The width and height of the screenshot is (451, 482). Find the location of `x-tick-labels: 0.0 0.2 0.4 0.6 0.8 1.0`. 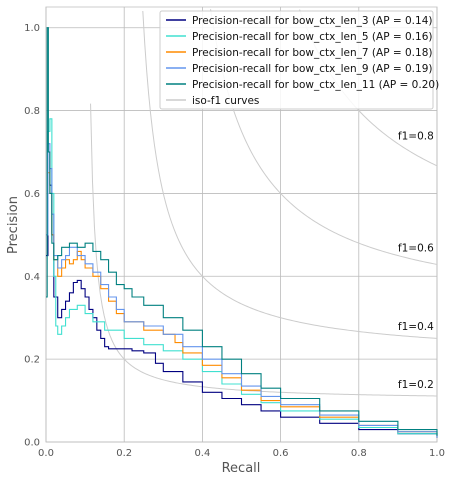

x-tick-labels: 0.0 0.2 0.4 0.6 0.8 1.0 is located at coordinates (241, 453).